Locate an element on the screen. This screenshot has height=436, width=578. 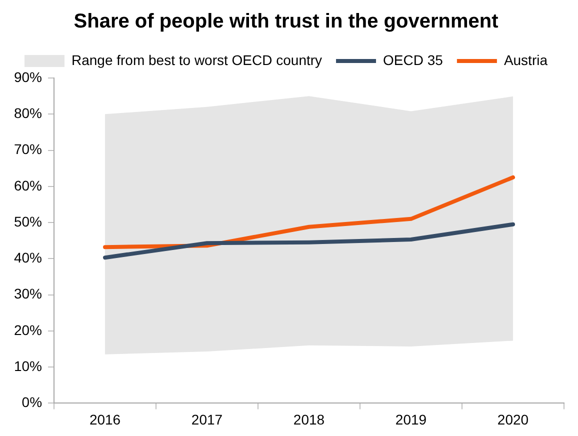
y-tick-label: 0% is located at coordinates (32, 402).